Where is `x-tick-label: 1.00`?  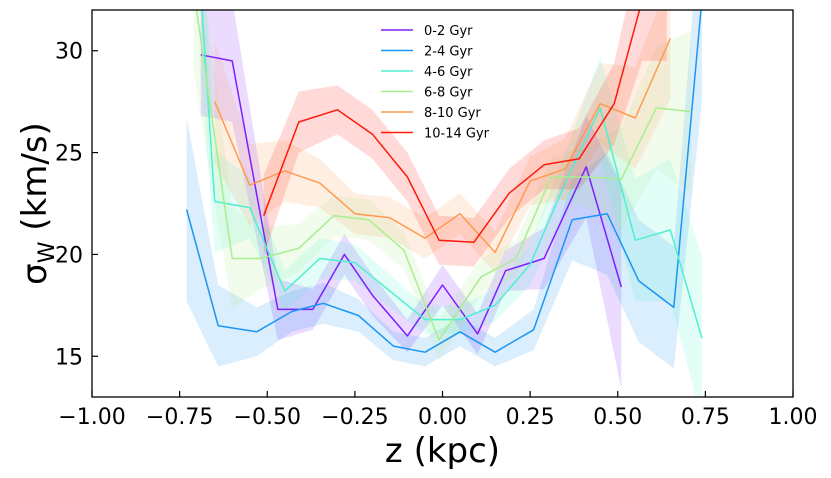
x-tick-label: 1.00 is located at coordinates (793, 417).